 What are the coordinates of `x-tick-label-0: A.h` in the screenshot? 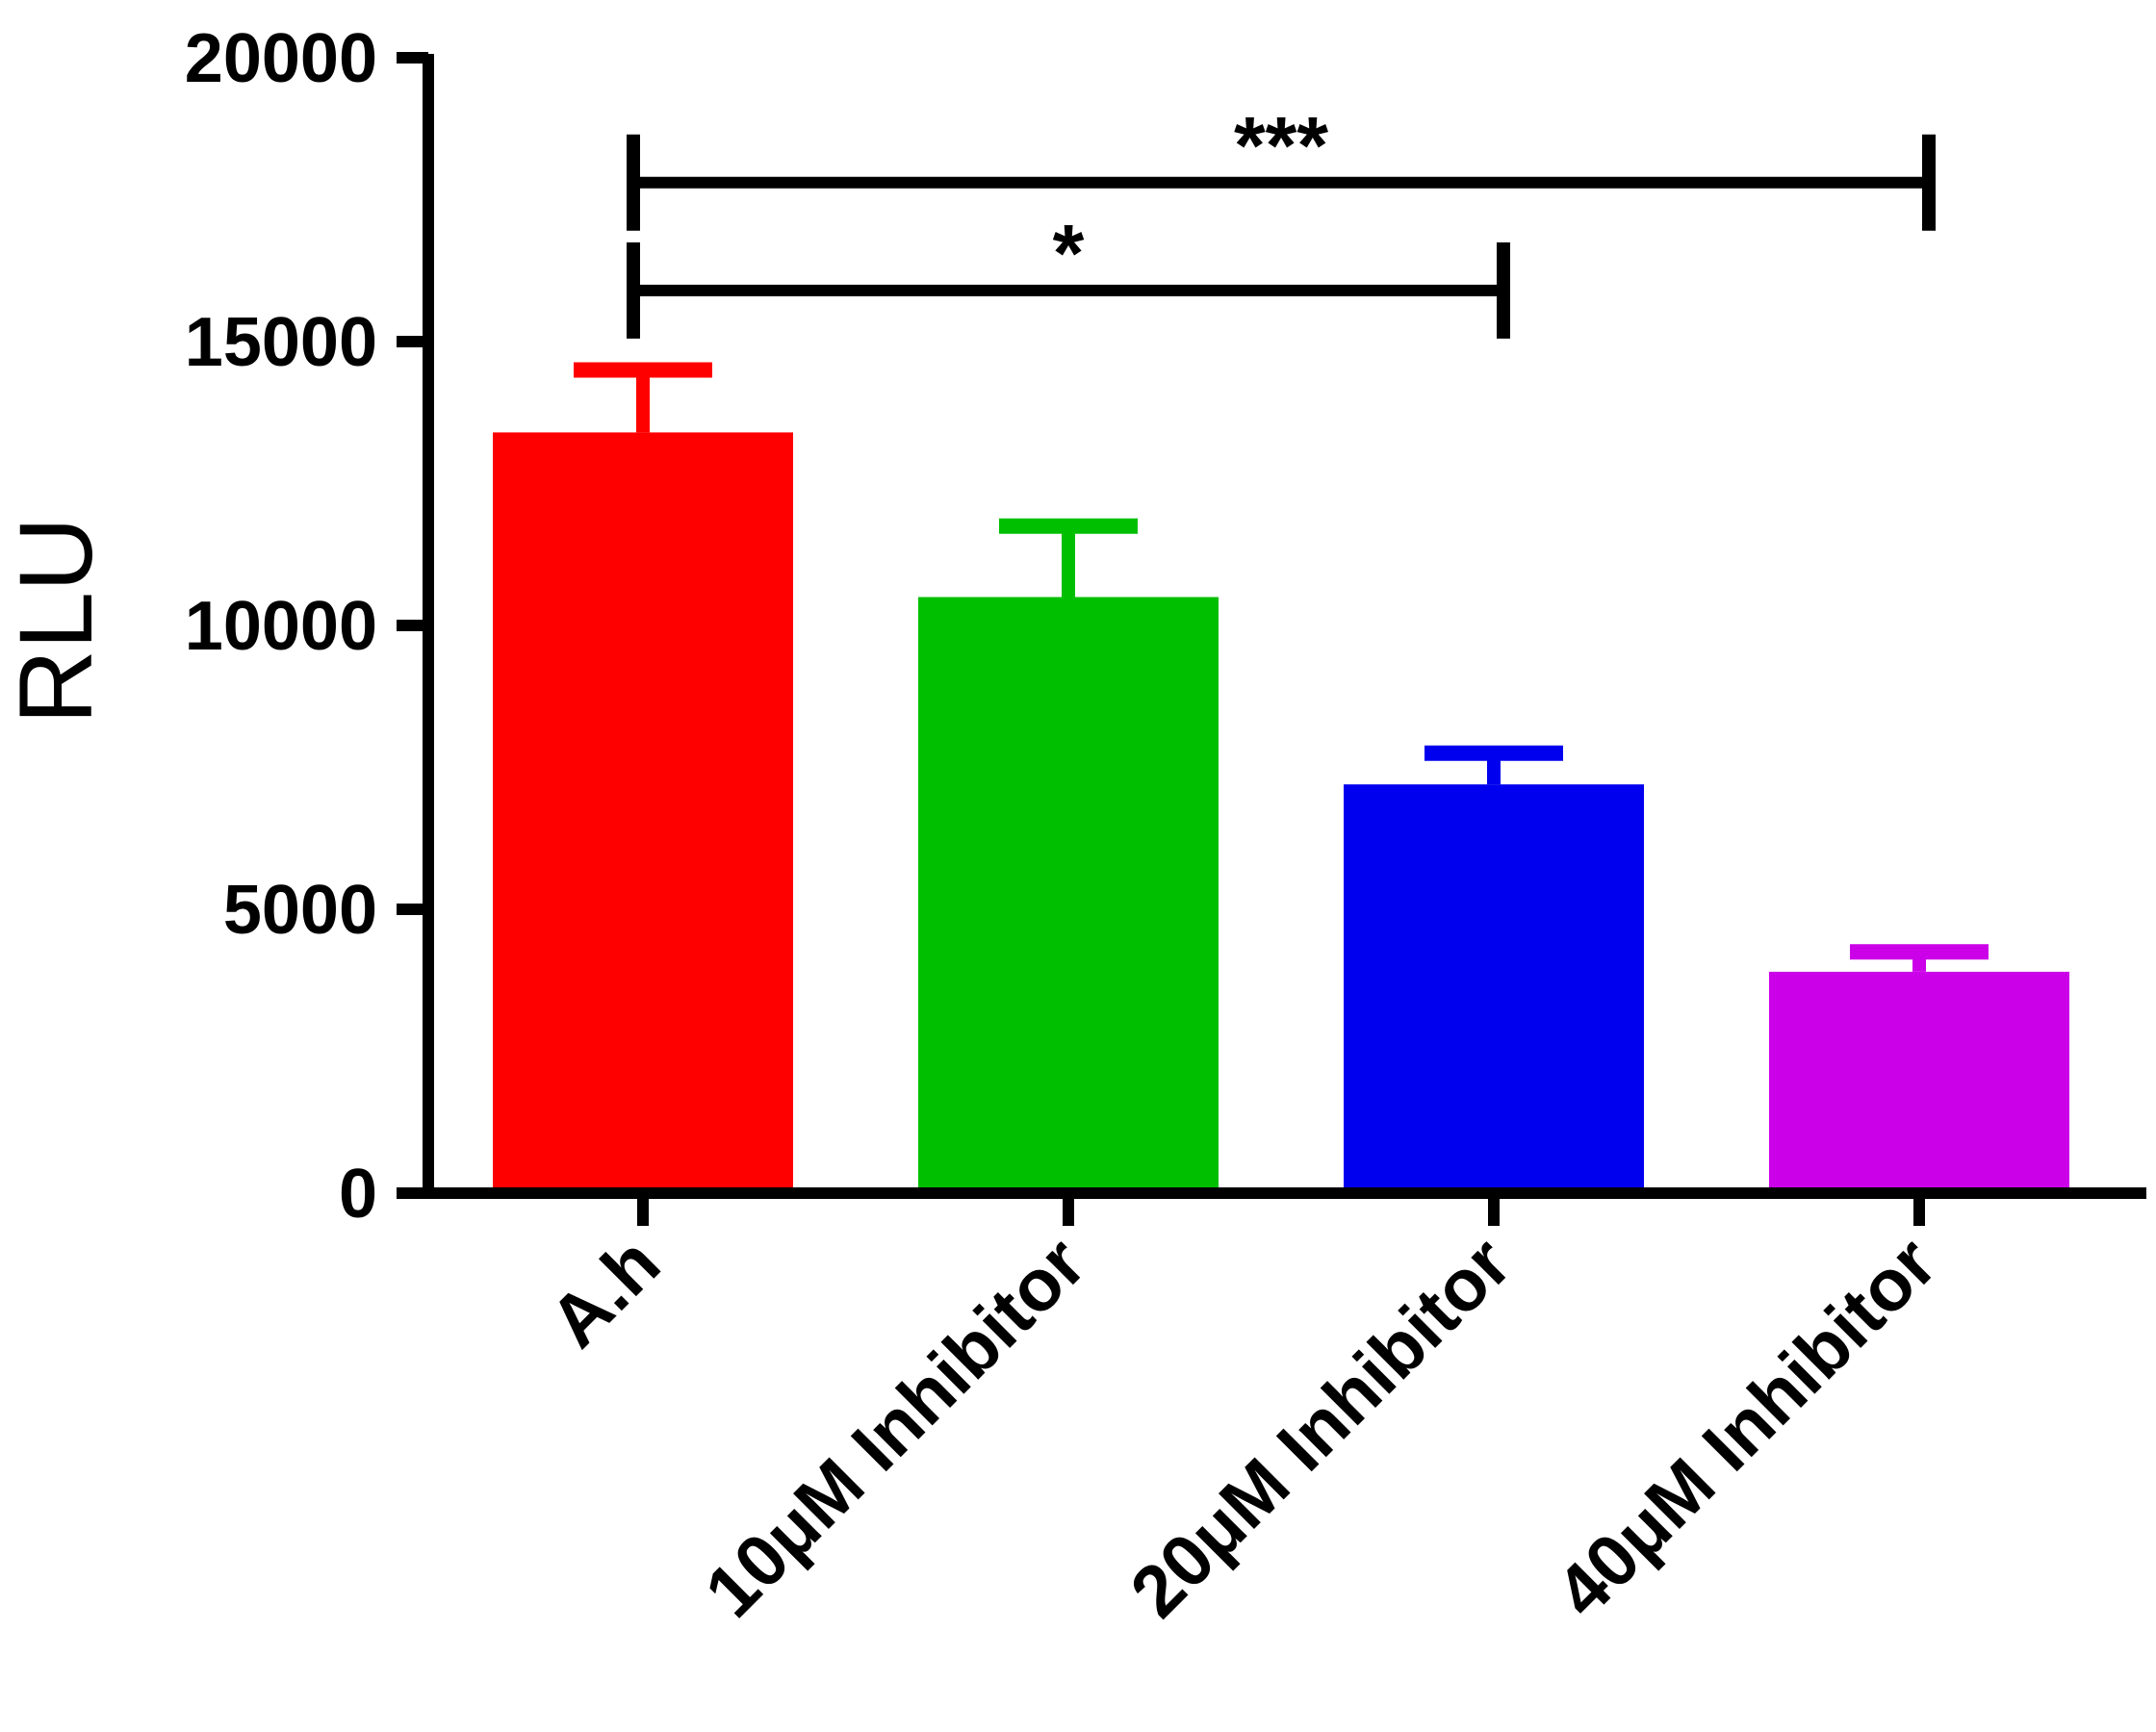 It's located at (605, 1292).